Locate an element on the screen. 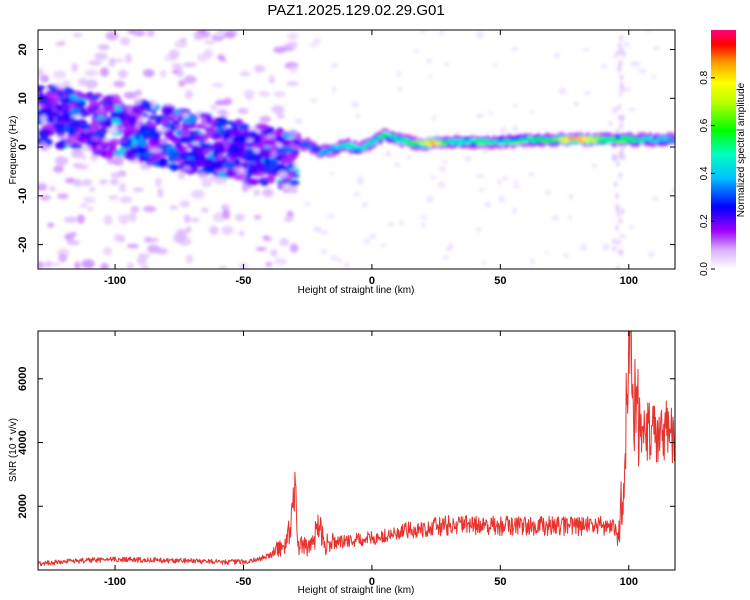 This screenshot has width=750, height=600. colorbar-label: Normalized spectral amplitude is located at coordinates (741, 149).